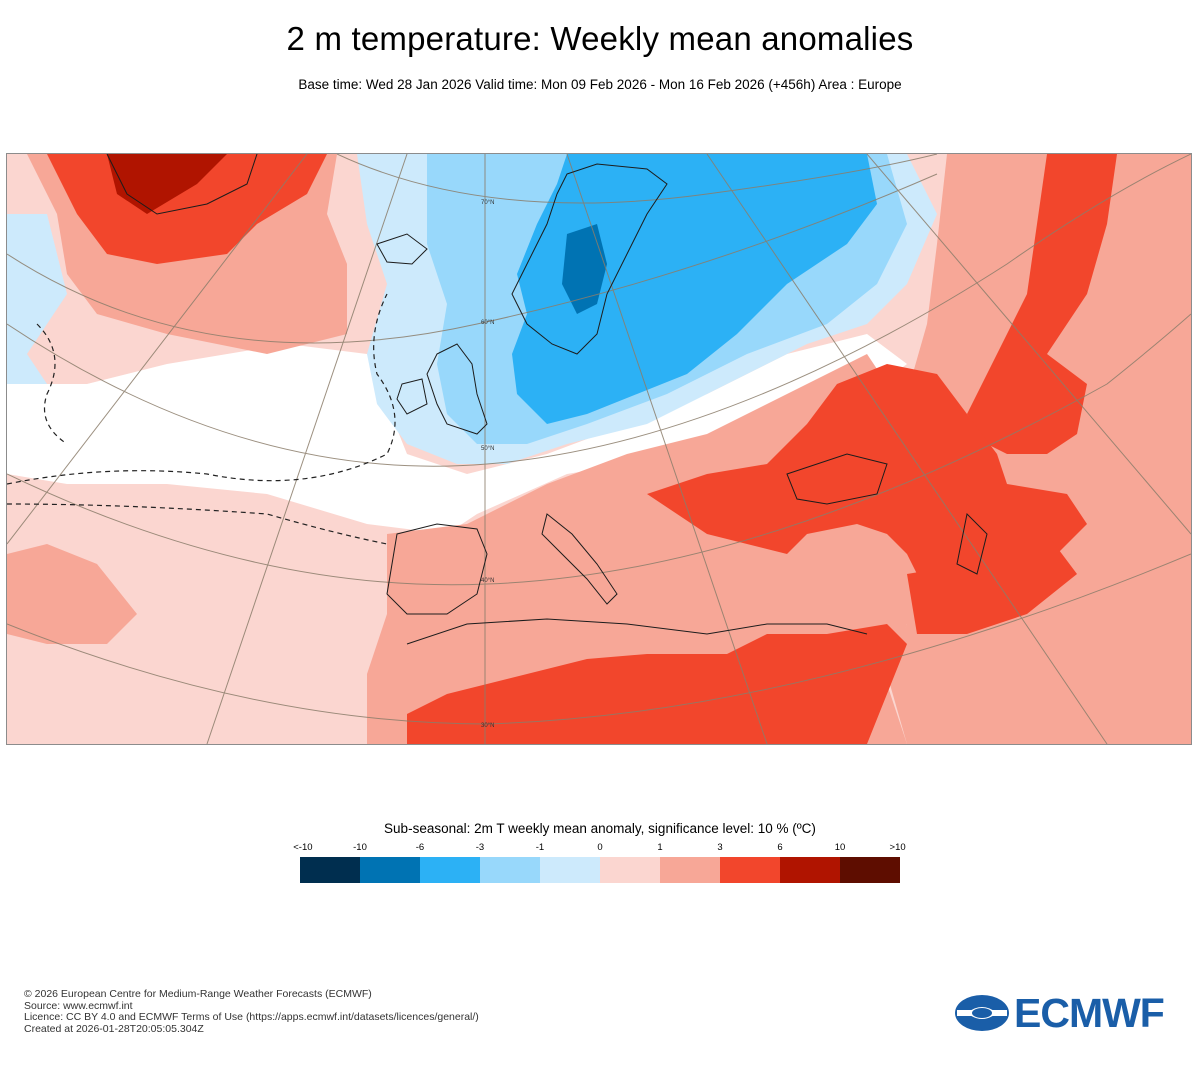 The width and height of the screenshot is (1200, 1080). Describe the element at coordinates (457, 389) in the screenshot. I see `coast-british-isles` at that location.